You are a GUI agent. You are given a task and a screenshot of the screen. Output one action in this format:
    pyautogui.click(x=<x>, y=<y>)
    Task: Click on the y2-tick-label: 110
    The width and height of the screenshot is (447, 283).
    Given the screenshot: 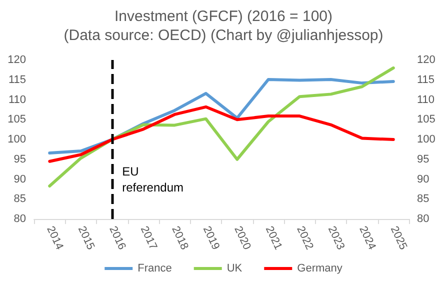 What is the action you would take?
    pyautogui.click(x=426, y=100)
    